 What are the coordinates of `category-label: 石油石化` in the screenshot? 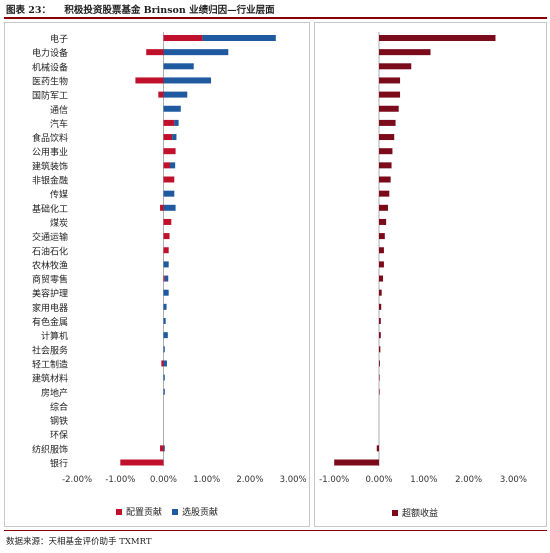 It's located at (50, 251).